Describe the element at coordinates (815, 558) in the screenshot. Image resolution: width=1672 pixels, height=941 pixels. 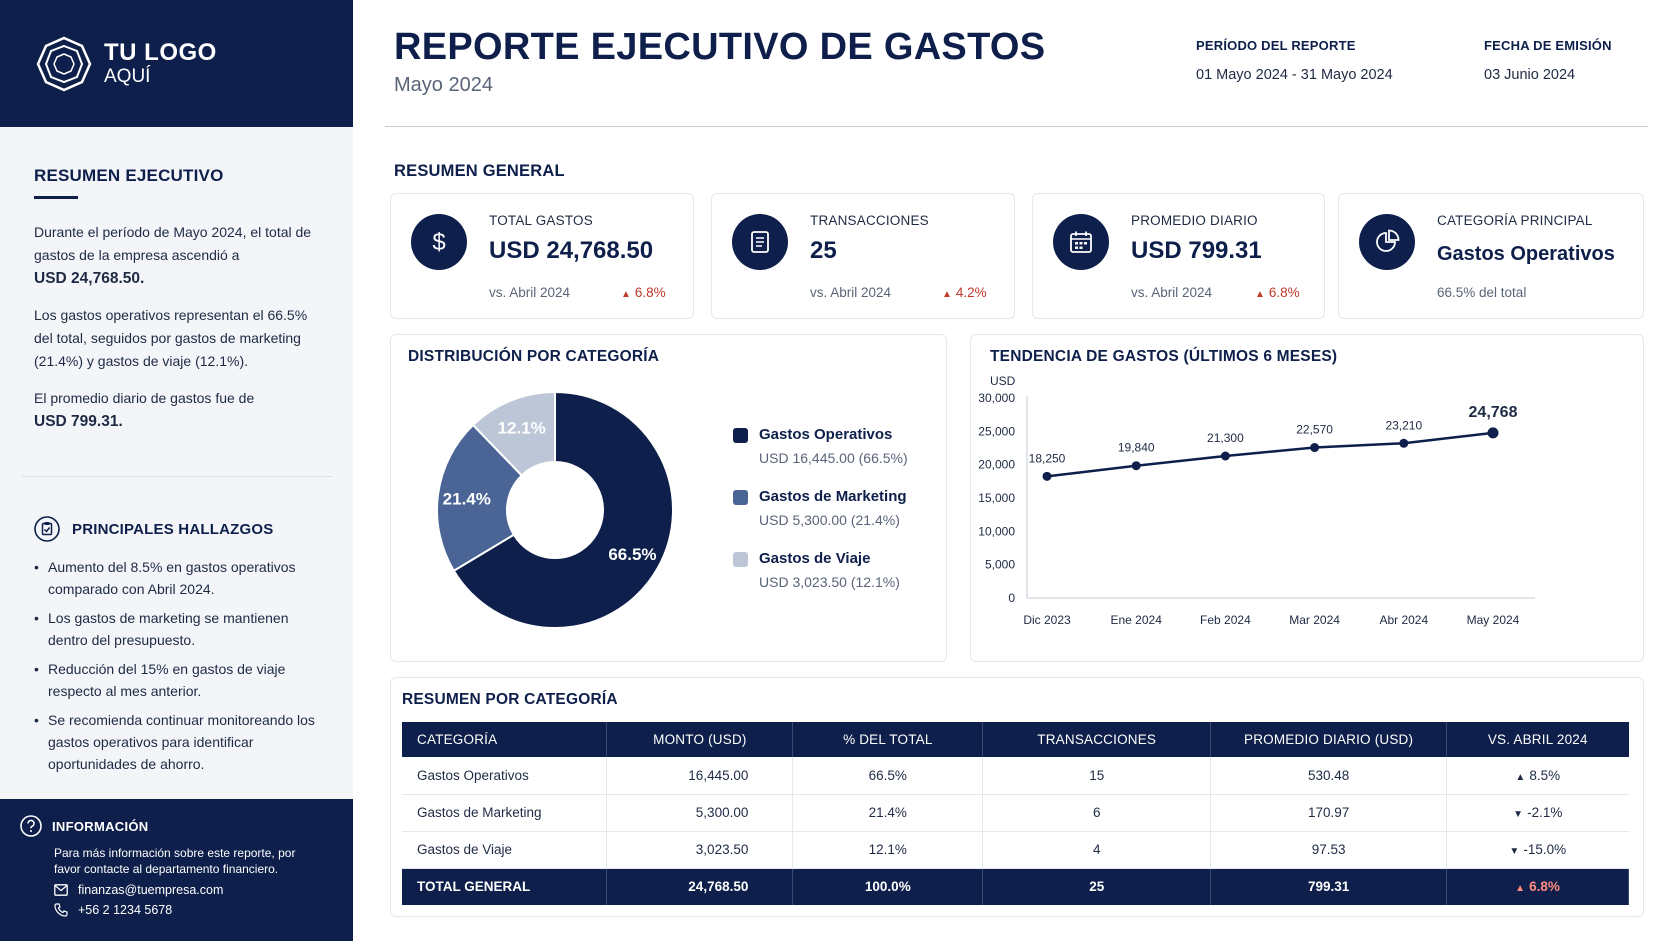
I see `legend-name: Gastos de Viaje` at that location.